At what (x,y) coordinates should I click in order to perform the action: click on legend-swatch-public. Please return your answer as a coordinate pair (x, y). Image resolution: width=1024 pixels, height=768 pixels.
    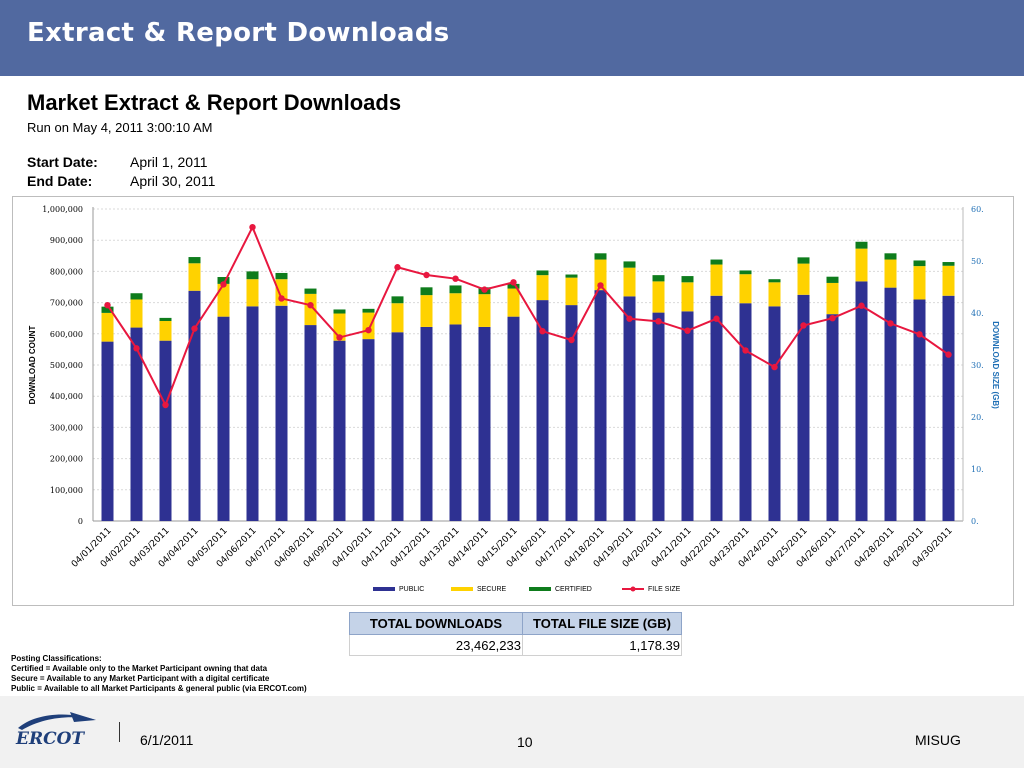
    Looking at the image, I should click on (384, 589).